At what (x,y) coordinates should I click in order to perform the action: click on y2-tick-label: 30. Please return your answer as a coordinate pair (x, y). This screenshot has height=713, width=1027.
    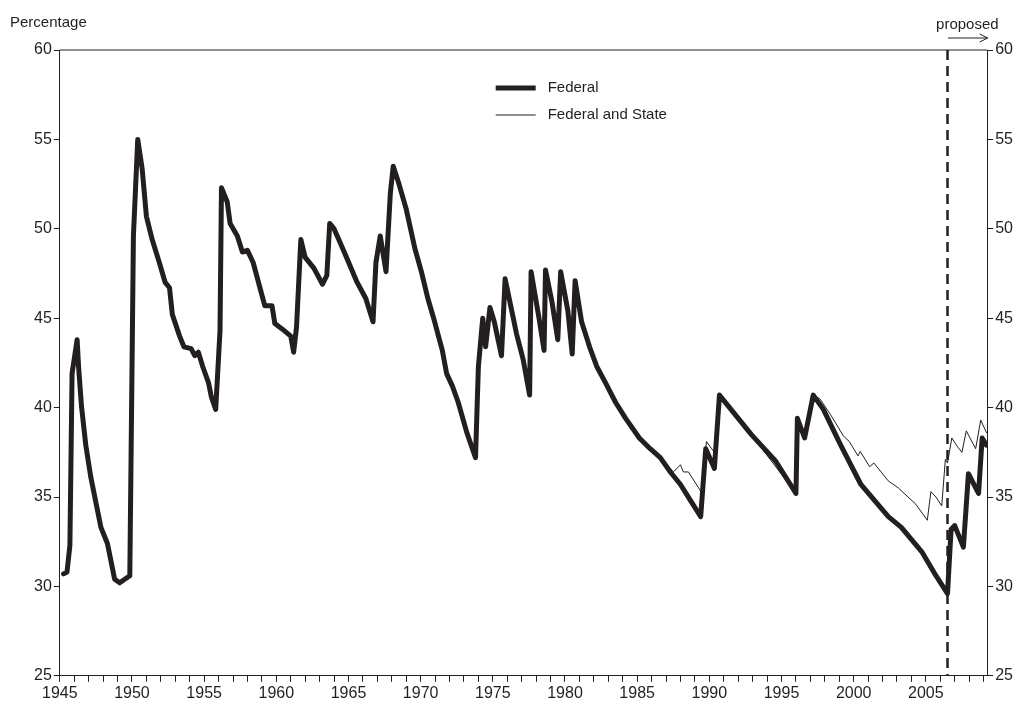
    Looking at the image, I should click on (1004, 585).